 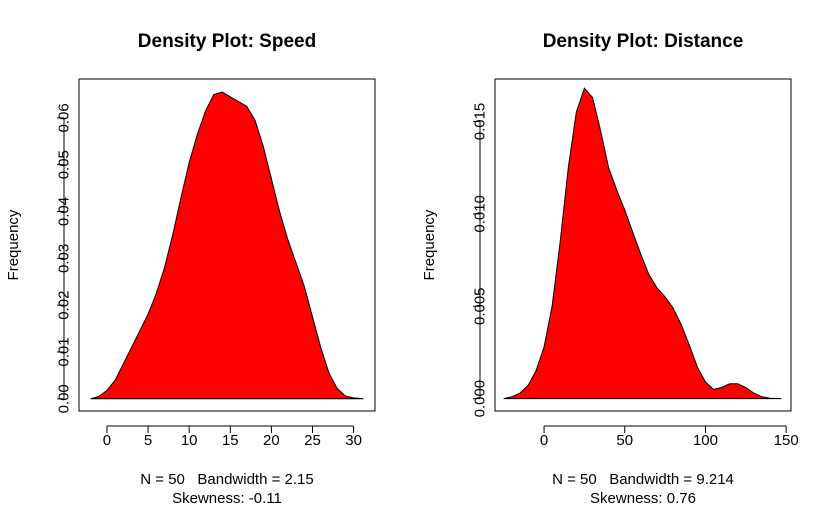 I want to click on x-axis: 0 50 100 150, so click(x=669, y=437).